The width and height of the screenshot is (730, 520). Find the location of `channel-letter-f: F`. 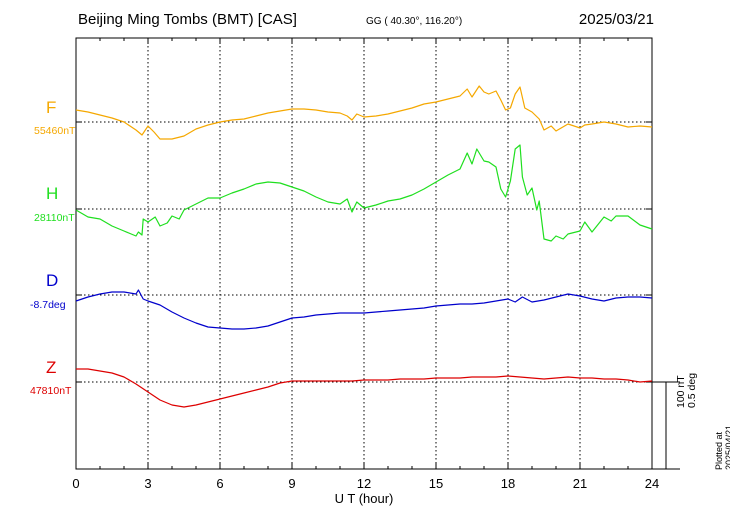

channel-letter-f: F is located at coordinates (51, 107).